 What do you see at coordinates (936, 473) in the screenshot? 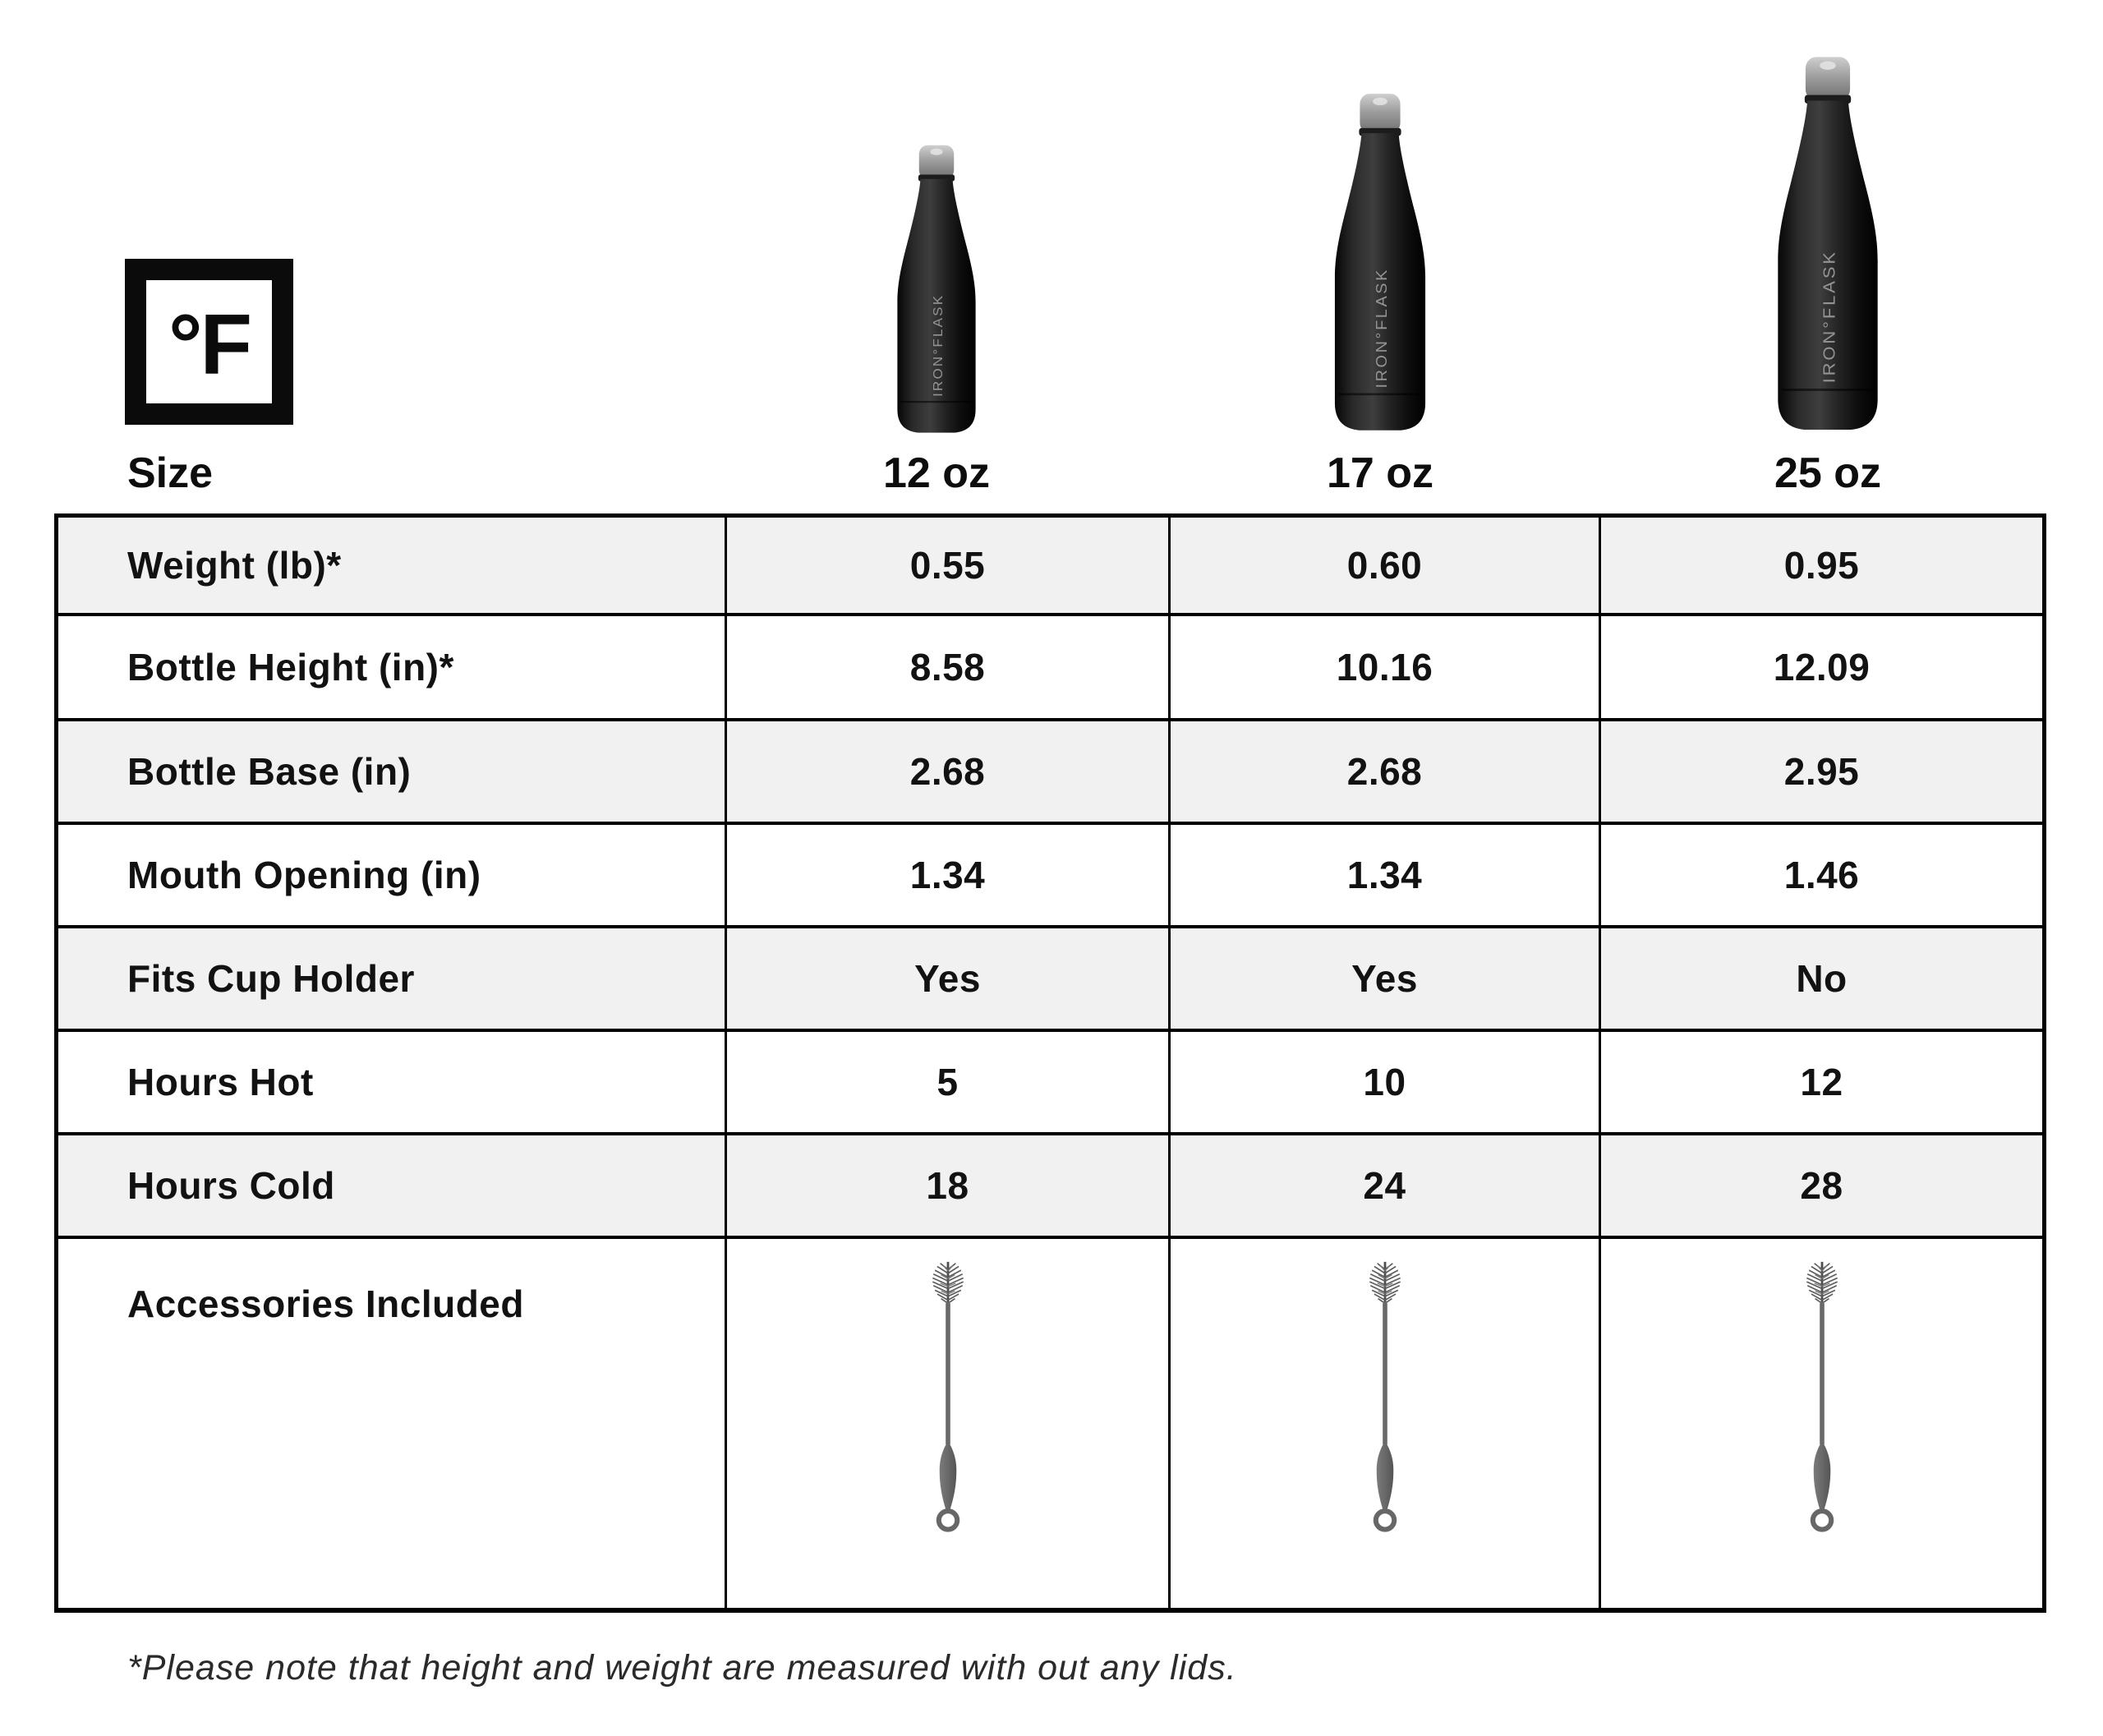
I see `size-label-12oz: 12 oz` at bounding box center [936, 473].